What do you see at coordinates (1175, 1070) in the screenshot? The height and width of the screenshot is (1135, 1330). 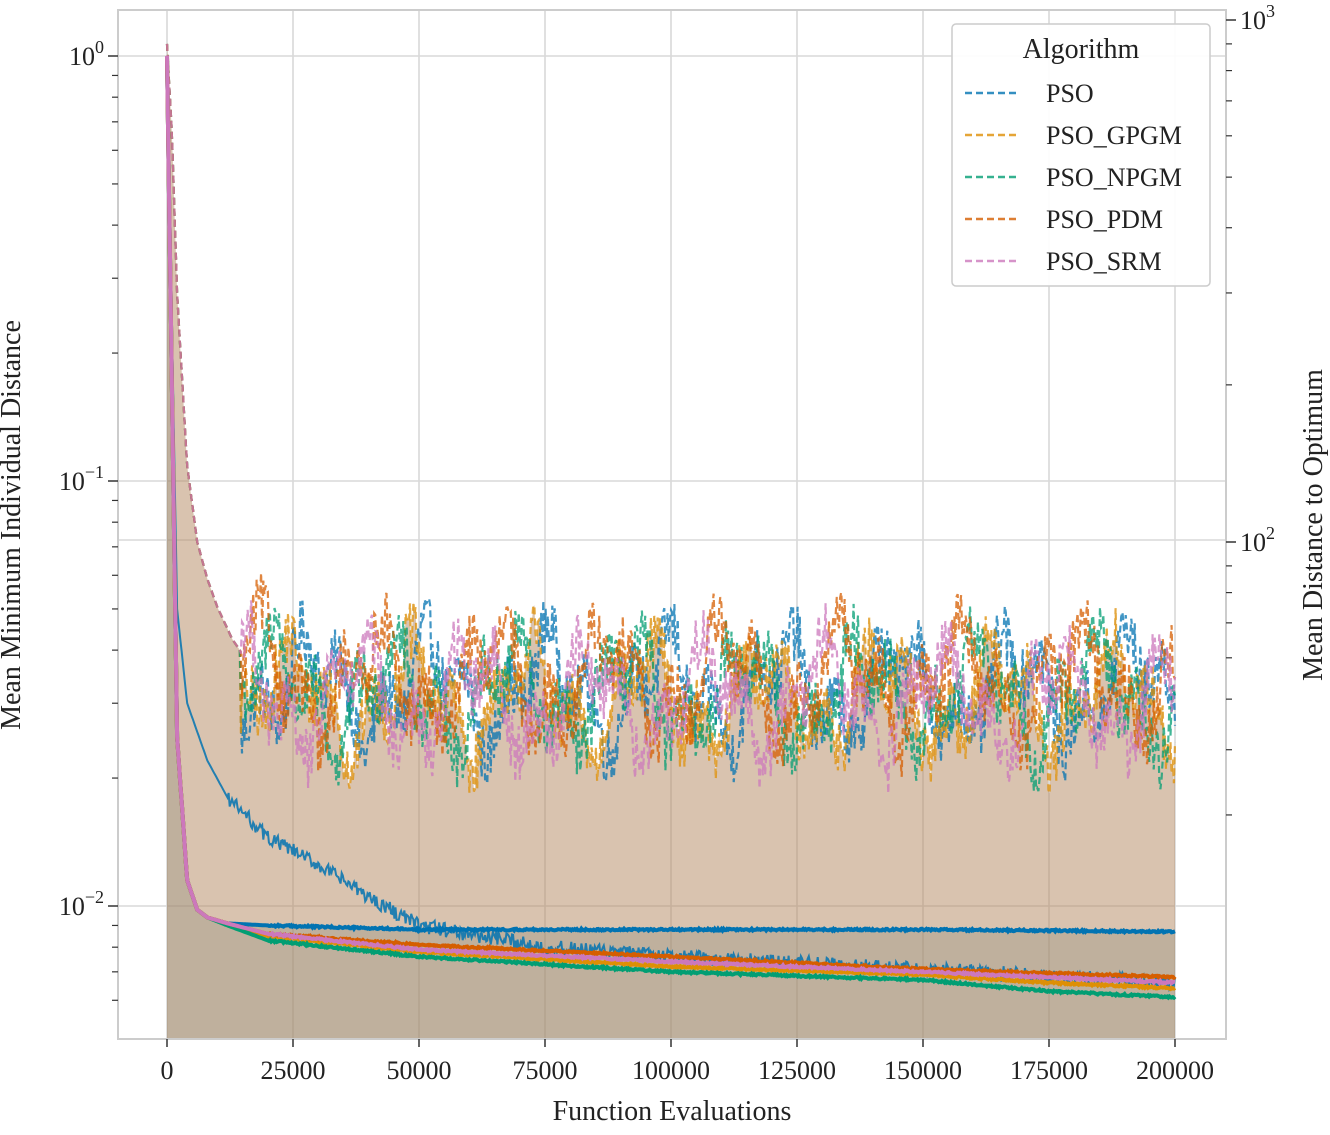 I see `x-tick-label: 200000` at bounding box center [1175, 1070].